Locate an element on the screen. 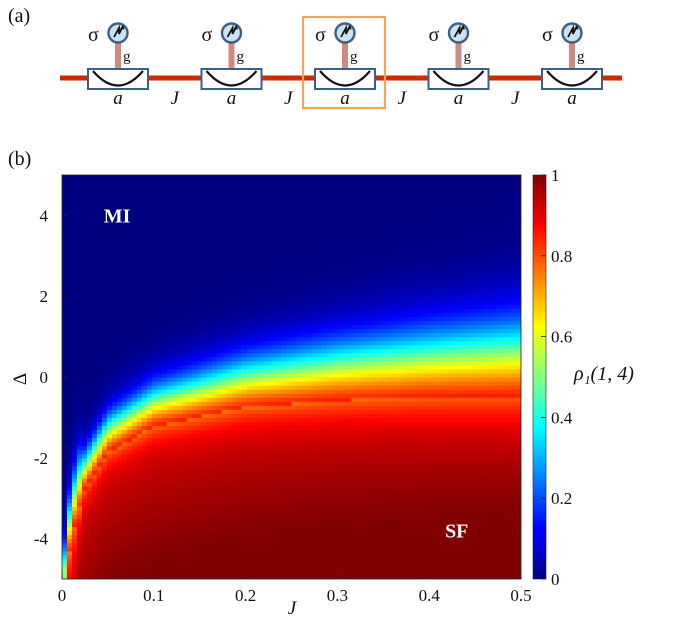  spin-arrow-icon is located at coordinates (459, 31).